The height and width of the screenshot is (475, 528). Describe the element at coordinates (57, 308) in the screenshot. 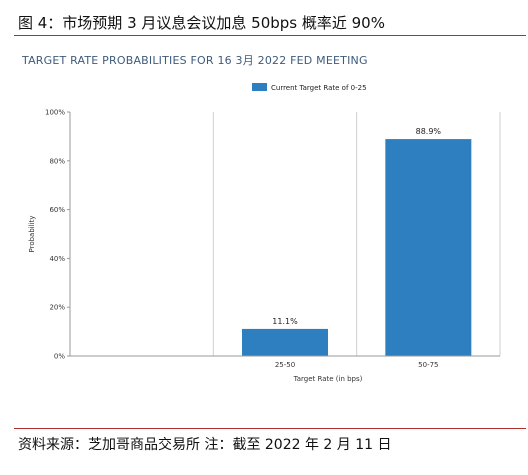

I see `y-tick-label: 20%` at that location.